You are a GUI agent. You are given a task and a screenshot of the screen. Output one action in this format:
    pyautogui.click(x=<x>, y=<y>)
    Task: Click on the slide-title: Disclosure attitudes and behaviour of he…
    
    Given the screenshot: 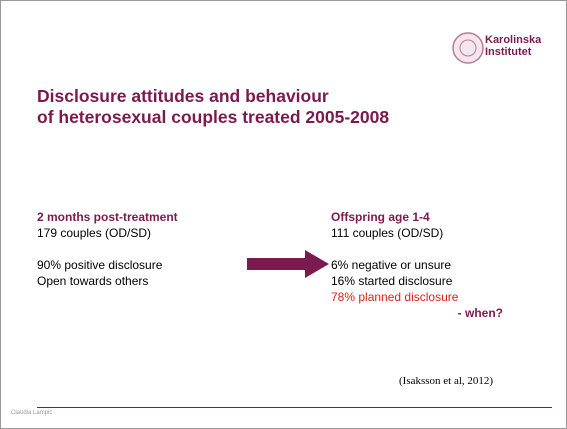 What is the action you would take?
    pyautogui.click(x=213, y=106)
    